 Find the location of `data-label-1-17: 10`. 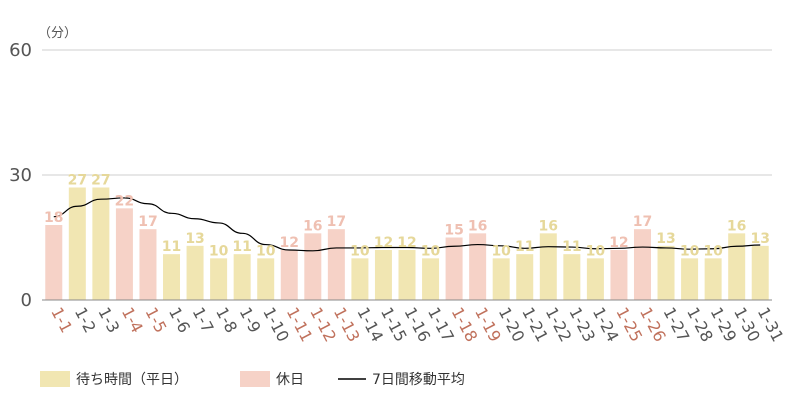

data-label-1-17: 10 is located at coordinates (431, 251).